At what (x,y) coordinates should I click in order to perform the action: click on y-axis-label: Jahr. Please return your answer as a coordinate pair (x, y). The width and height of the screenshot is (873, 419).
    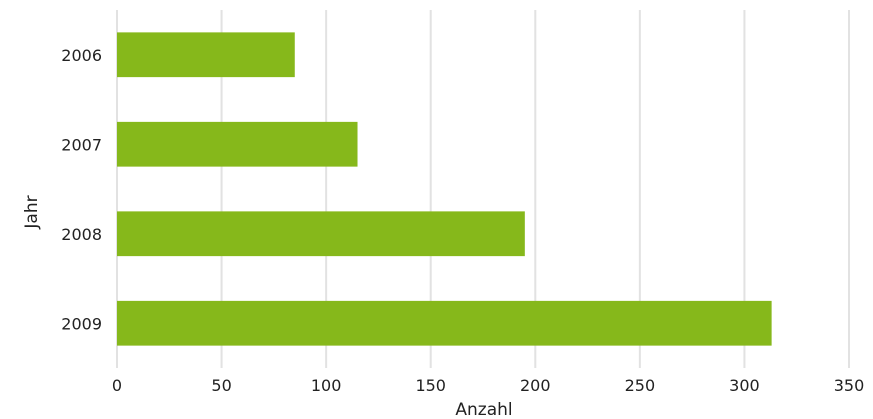
    Looking at the image, I should click on (32, 212).